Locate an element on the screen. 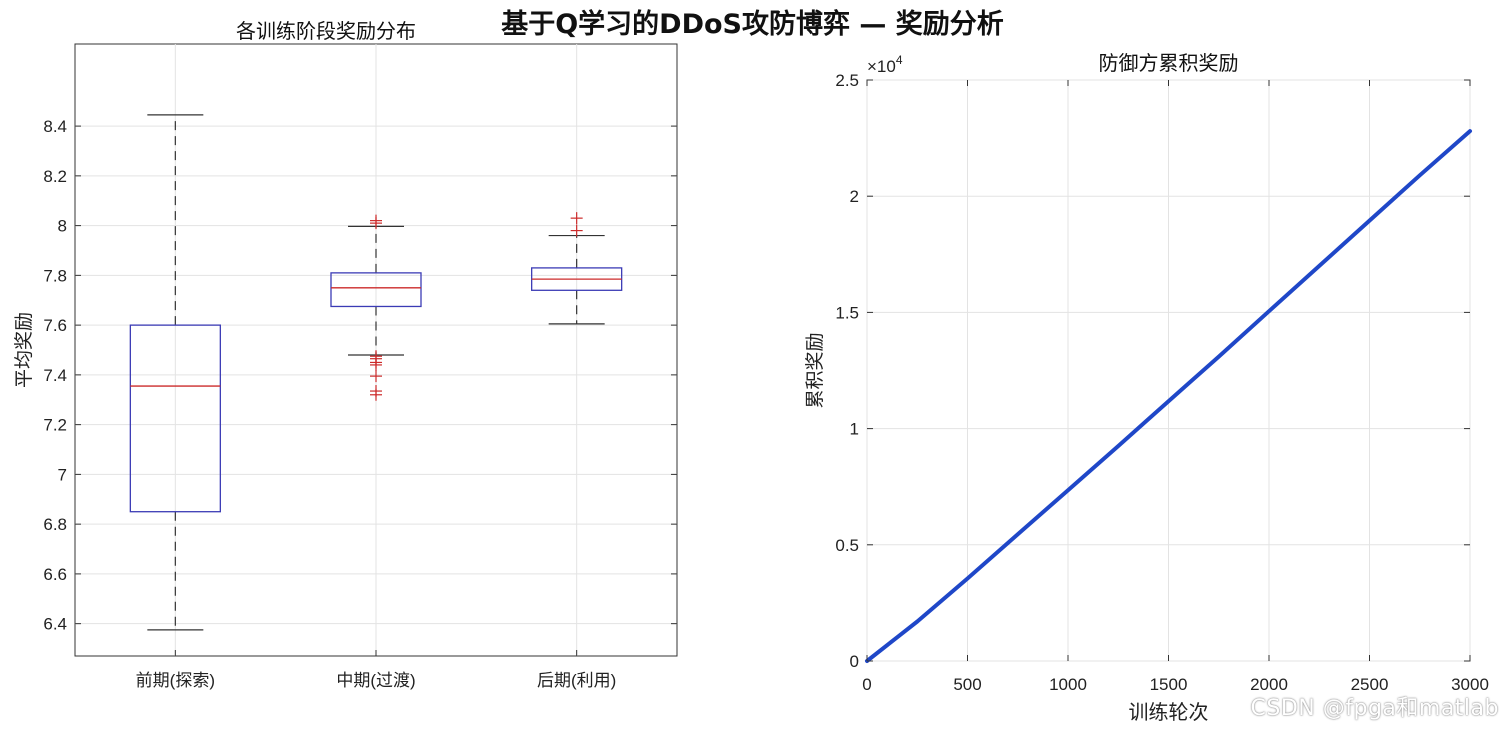 The image size is (1505, 730). x-tick-label: 3000 is located at coordinates (1470, 684).